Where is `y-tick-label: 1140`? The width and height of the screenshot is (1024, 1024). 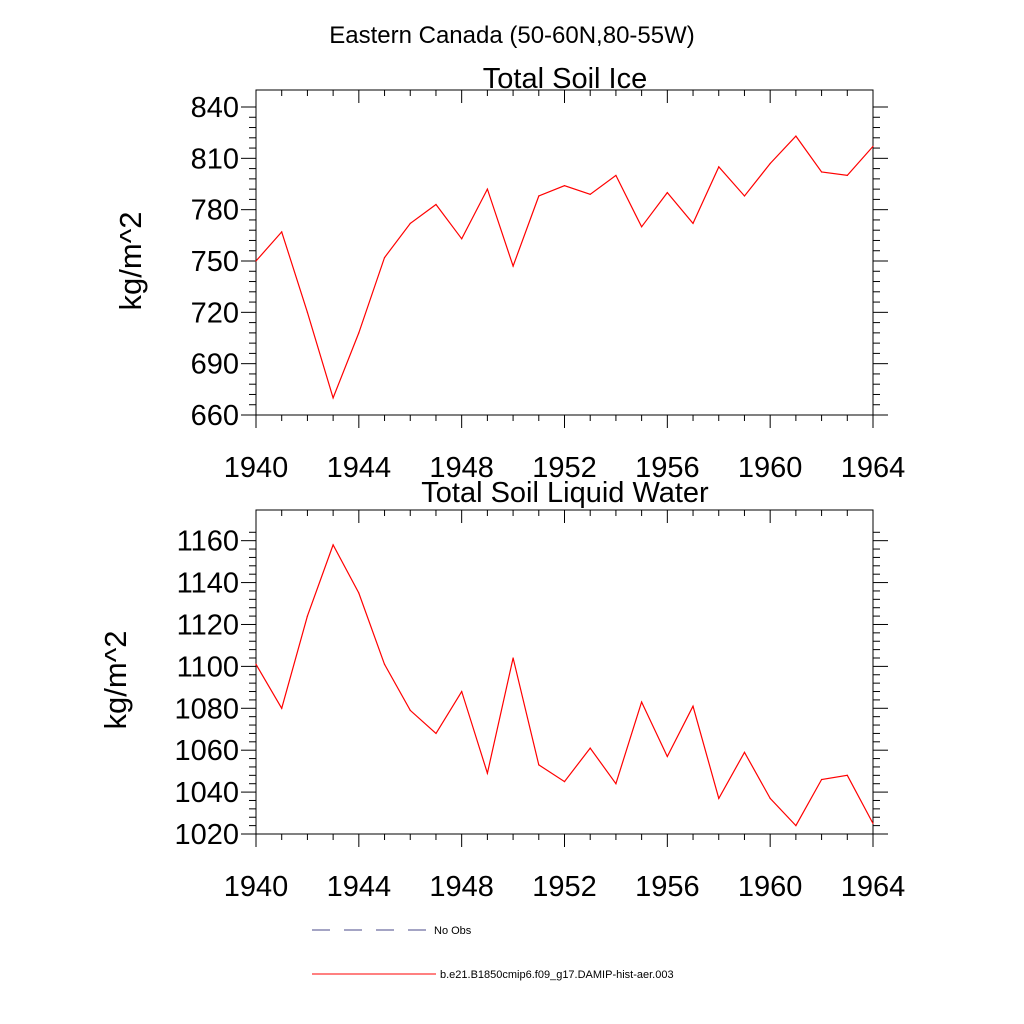
y-tick-label: 1140 is located at coordinates (208, 584).